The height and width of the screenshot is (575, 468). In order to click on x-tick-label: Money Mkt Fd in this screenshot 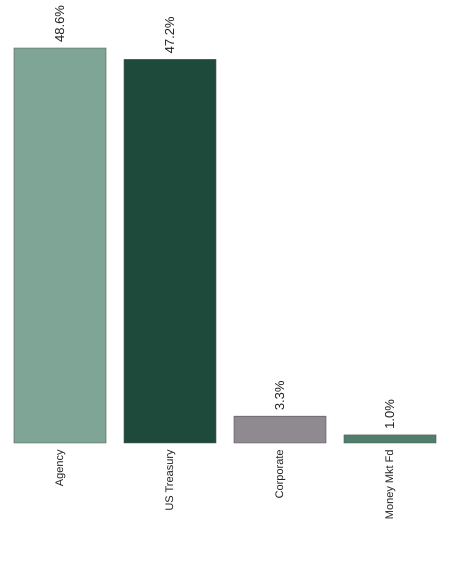, I will do `click(390, 485)`.